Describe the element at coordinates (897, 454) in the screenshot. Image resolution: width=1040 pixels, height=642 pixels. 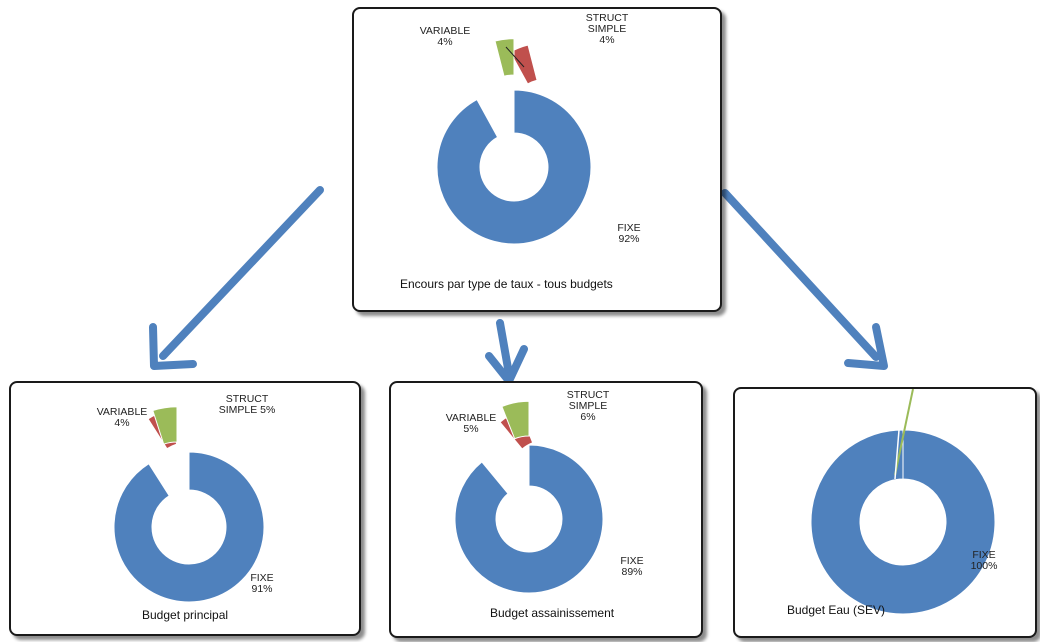
I see `slice-divider` at that location.